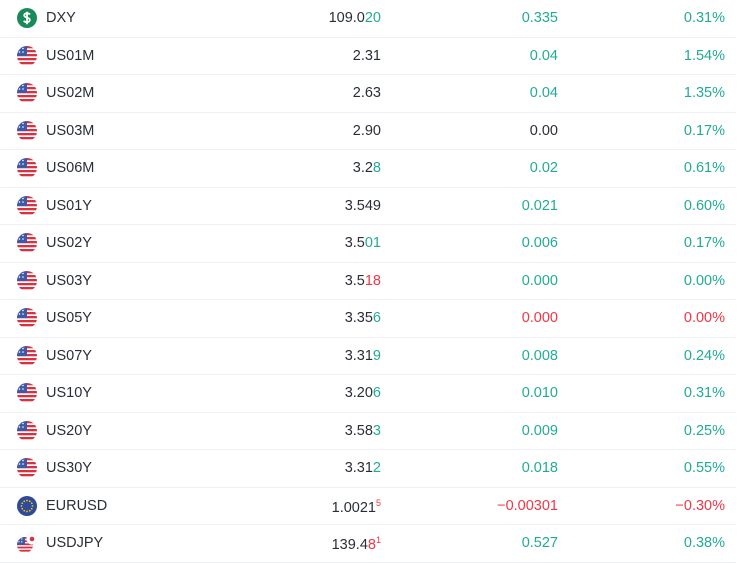 This screenshot has height=563, width=742. Describe the element at coordinates (704, 355) in the screenshot. I see `change-percent: 0.24%` at that location.